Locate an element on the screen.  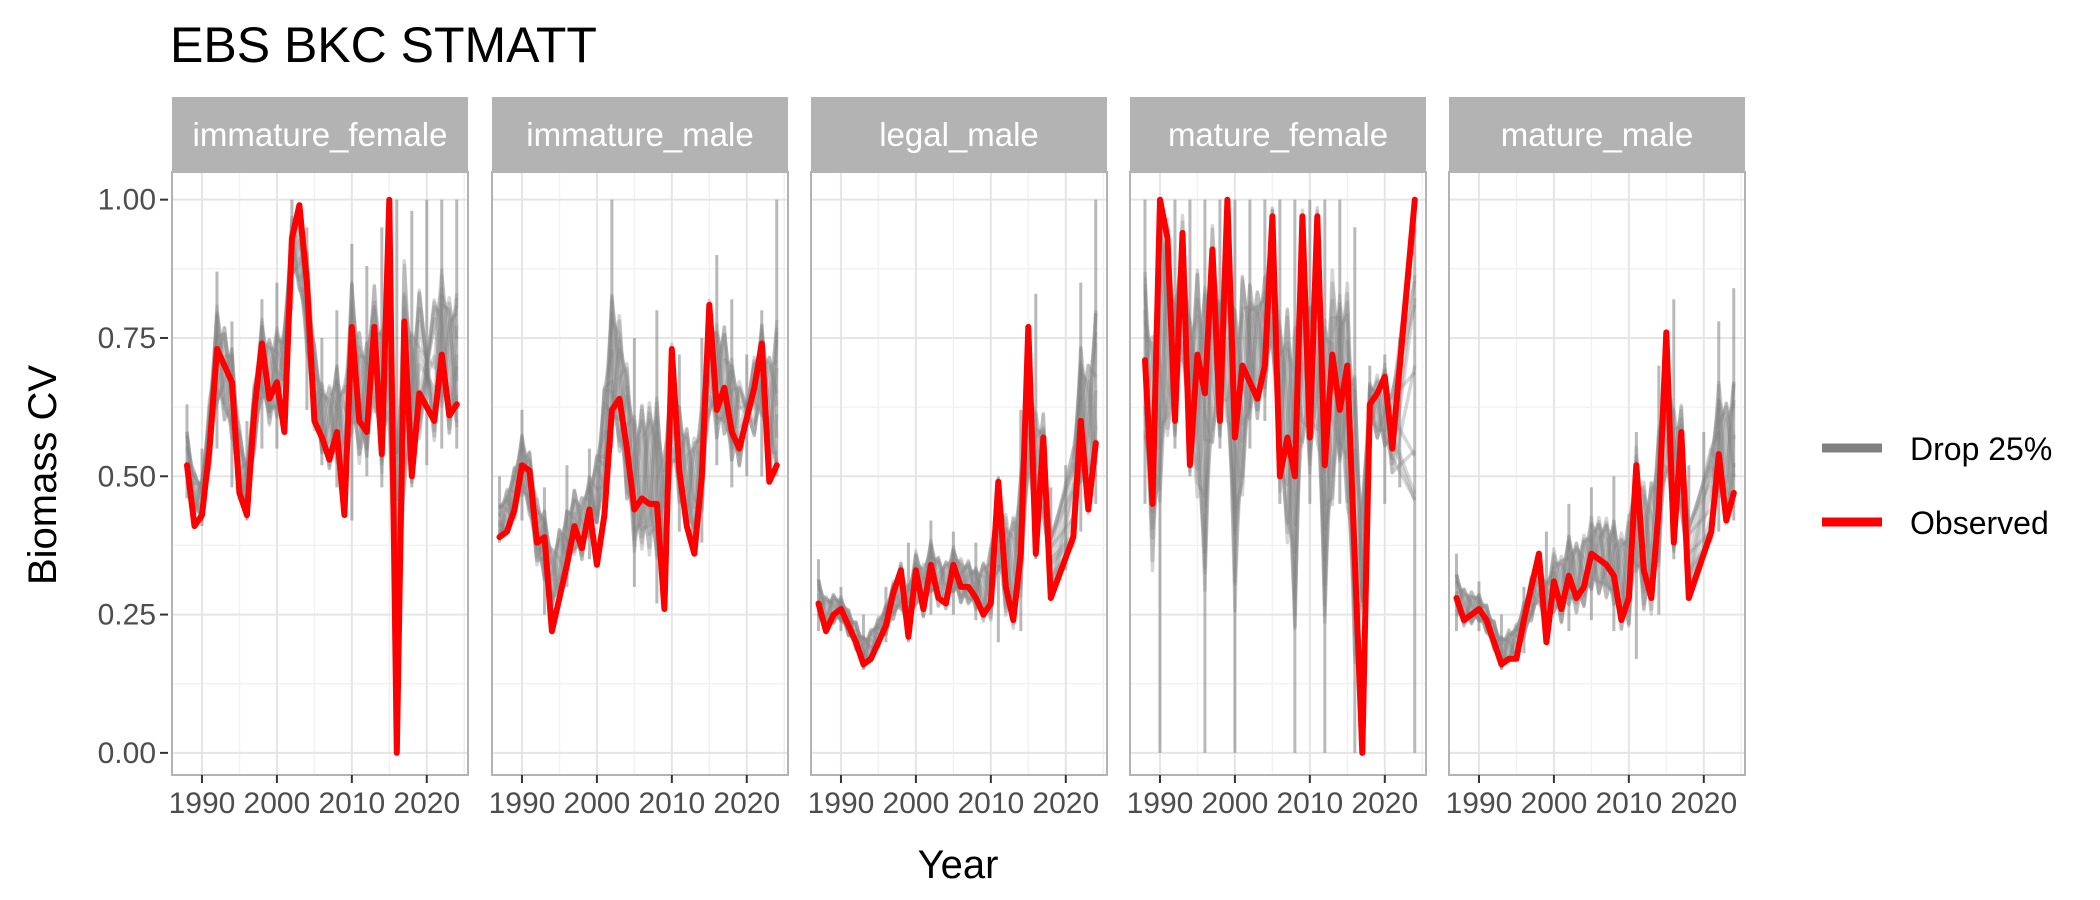
panel-mature_male: mature_male 1990 2000 2010 2020 is located at coordinates (1596, 458).